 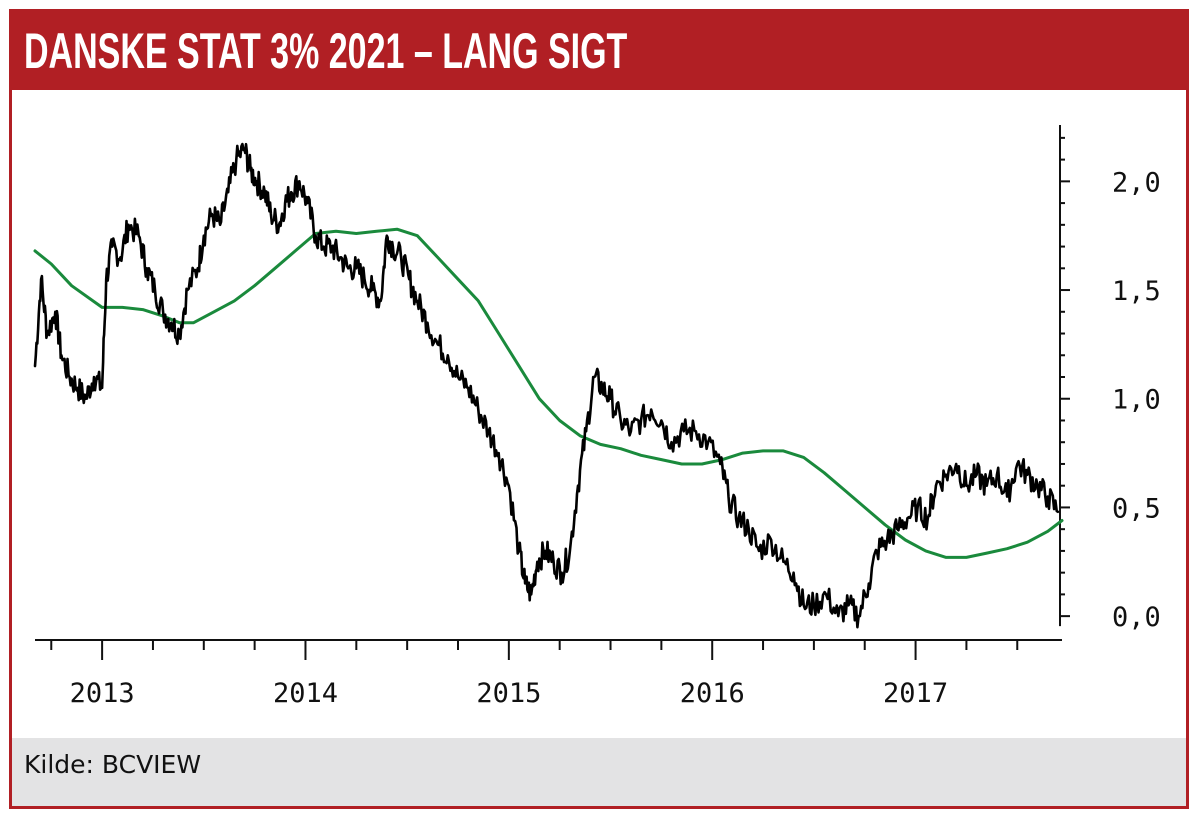 I want to click on y-tick-label: 1,5, so click(x=1136, y=291).